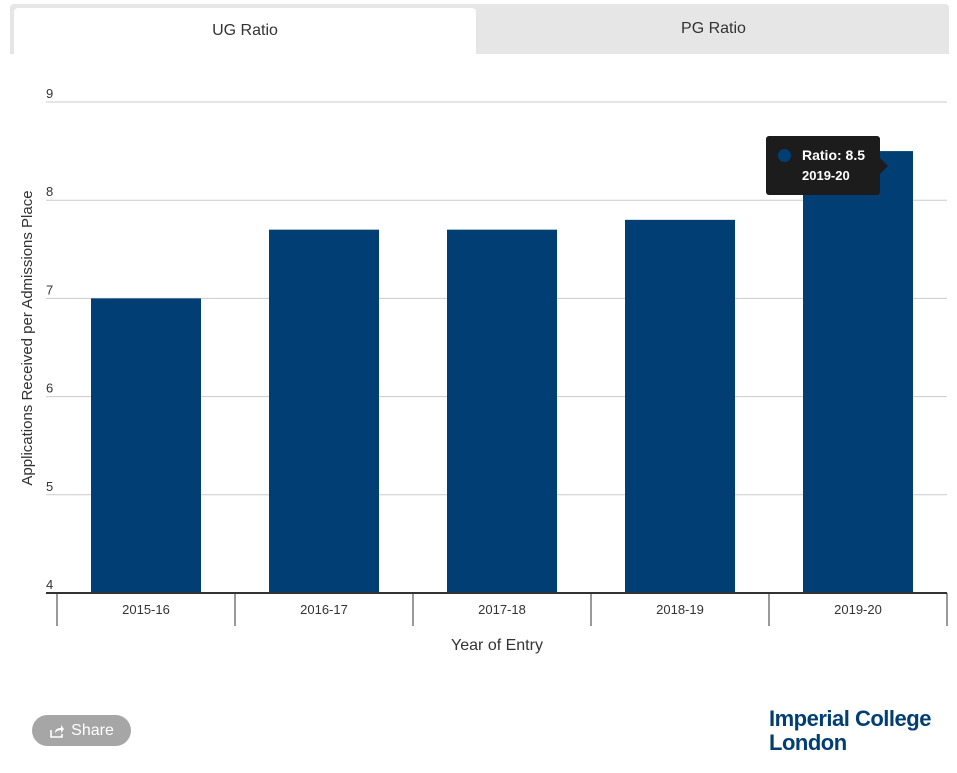 The width and height of the screenshot is (957, 773). Describe the element at coordinates (49, 93) in the screenshot. I see `y-tick-label: 9` at that location.